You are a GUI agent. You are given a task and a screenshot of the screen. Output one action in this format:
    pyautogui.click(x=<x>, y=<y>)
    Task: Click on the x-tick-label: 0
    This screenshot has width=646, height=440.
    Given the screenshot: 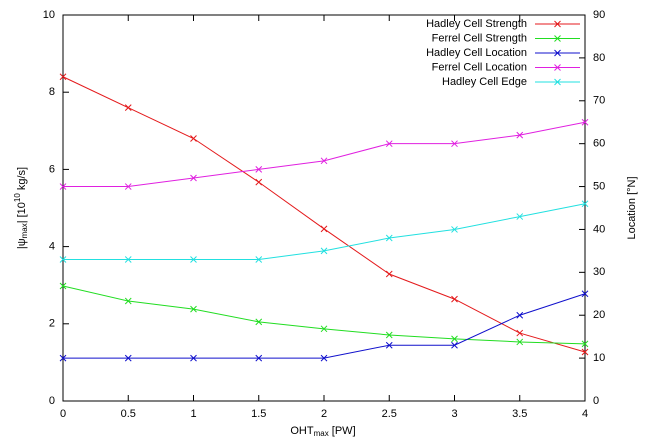 What is the action you would take?
    pyautogui.click(x=63, y=414)
    